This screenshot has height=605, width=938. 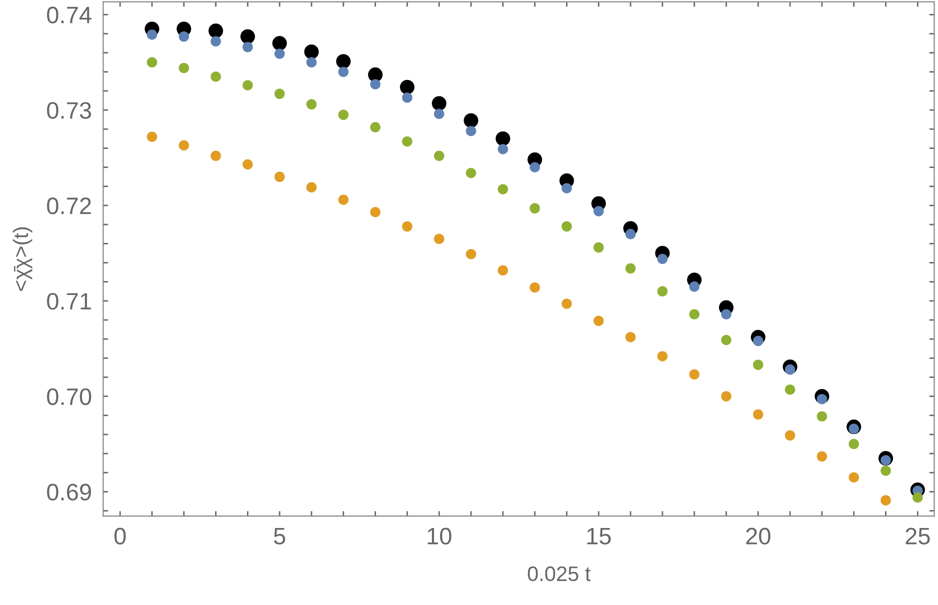 What do you see at coordinates (120, 536) in the screenshot?
I see `x-tick-label: 0` at bounding box center [120, 536].